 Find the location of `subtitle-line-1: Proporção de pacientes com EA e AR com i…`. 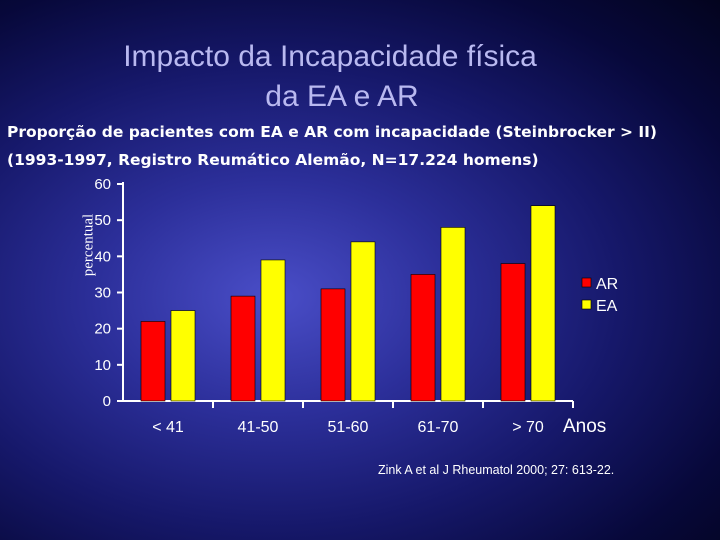

subtitle-line-1: Proporção de pacientes com EA e AR com i… is located at coordinates (332, 132).